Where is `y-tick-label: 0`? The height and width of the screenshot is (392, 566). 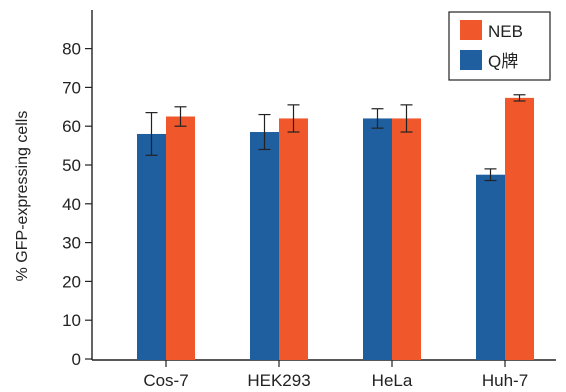 y-tick-label: 0 is located at coordinates (76, 359).